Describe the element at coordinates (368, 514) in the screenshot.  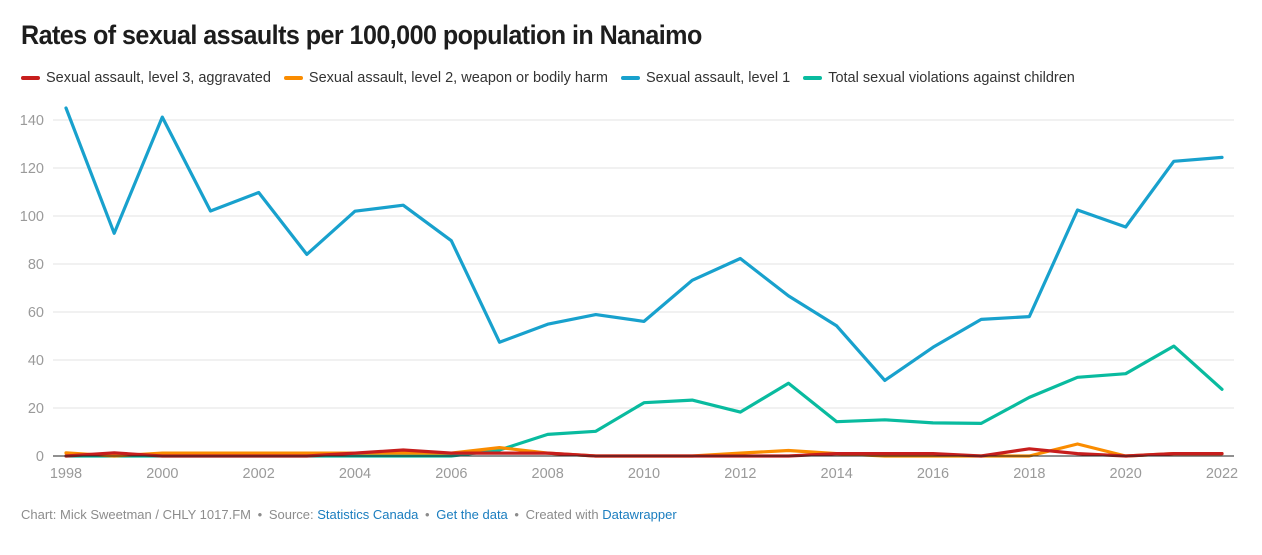
I see `source-link: Statistics Canada` at that location.